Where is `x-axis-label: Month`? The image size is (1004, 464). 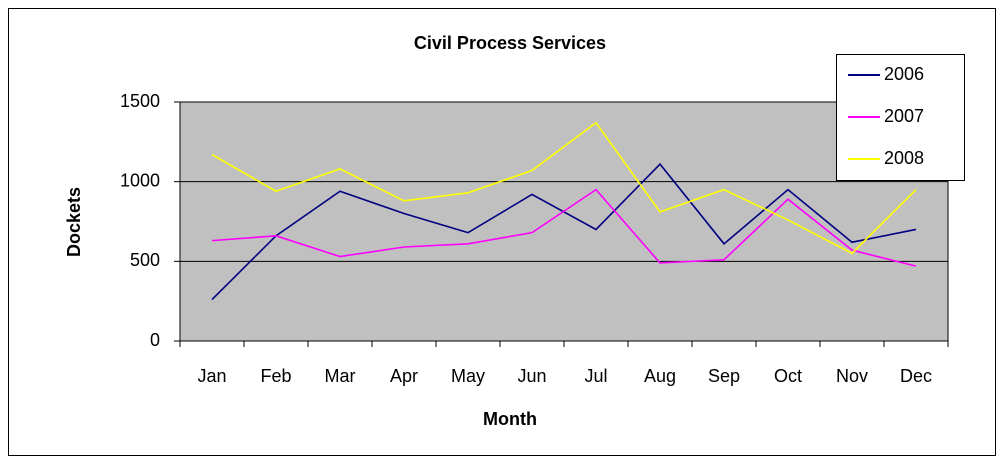
x-axis-label: Month is located at coordinates (510, 419).